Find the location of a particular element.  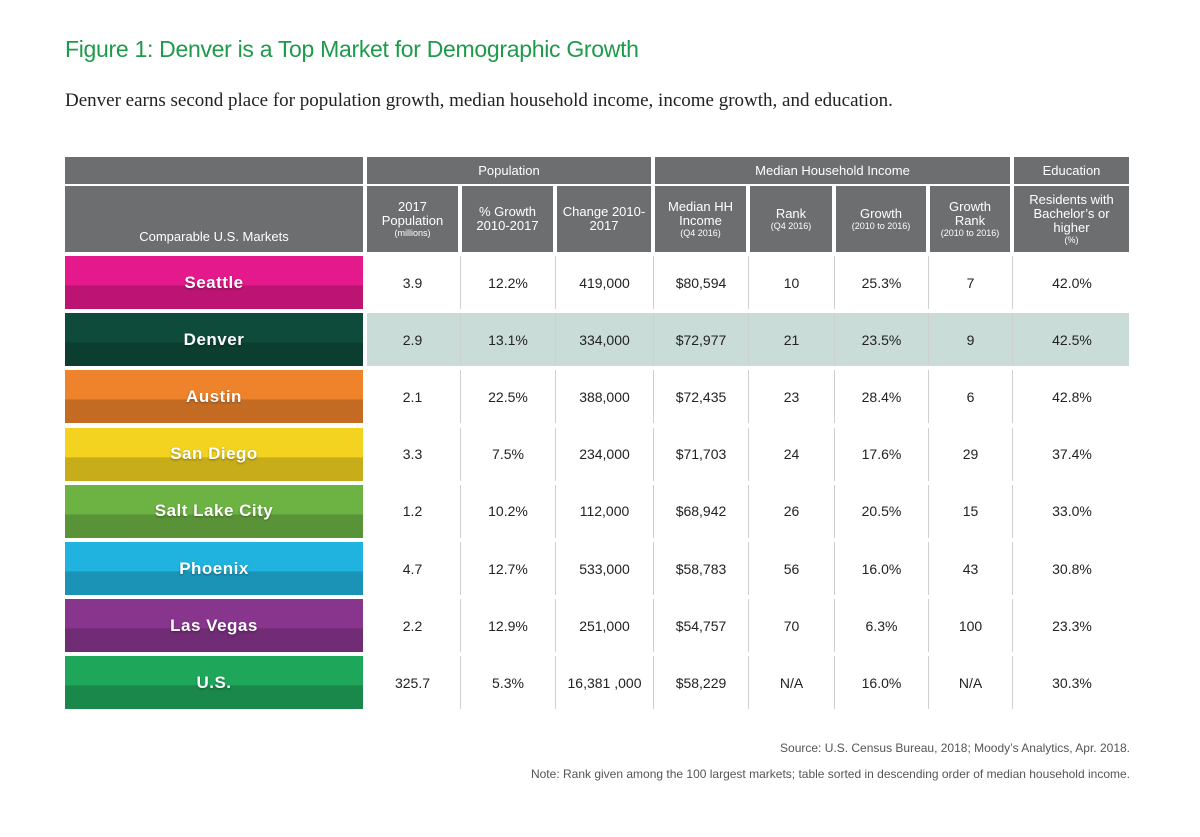

cell-value: 22.5% is located at coordinates (508, 396).